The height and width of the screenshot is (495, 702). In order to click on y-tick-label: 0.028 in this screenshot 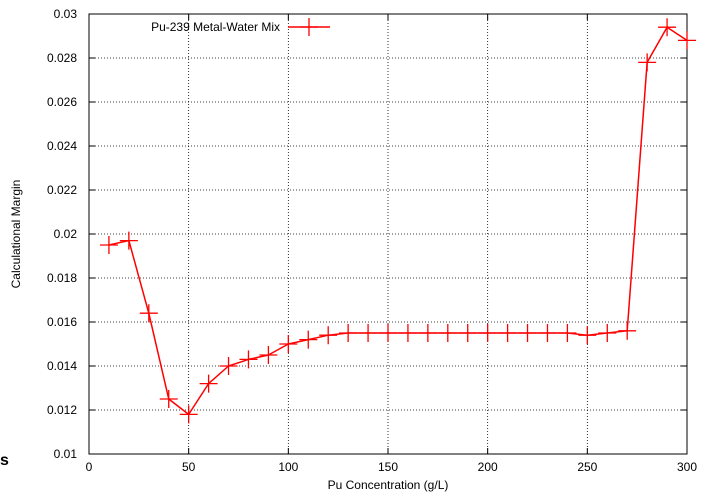, I will do `click(62, 58)`.